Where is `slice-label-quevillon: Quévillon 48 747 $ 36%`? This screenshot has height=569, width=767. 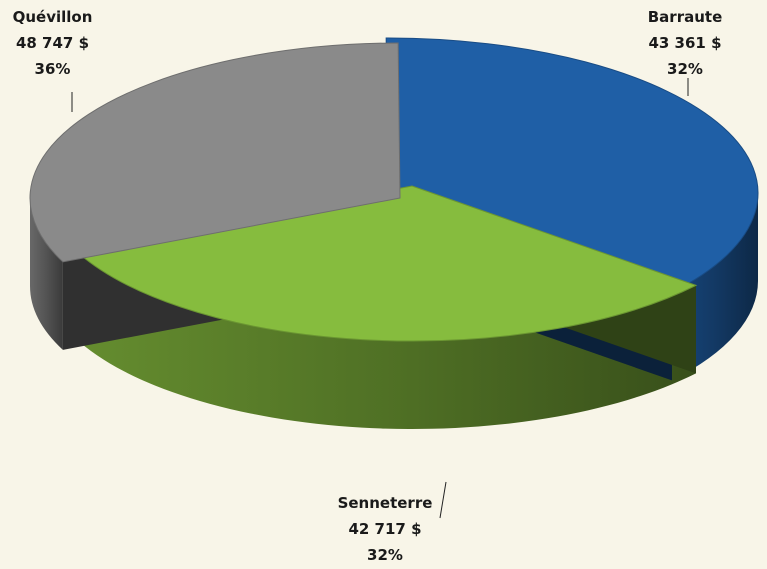 slice-label-quevillon: Quévillon 48 747 $ 36% is located at coordinates (52, 43).